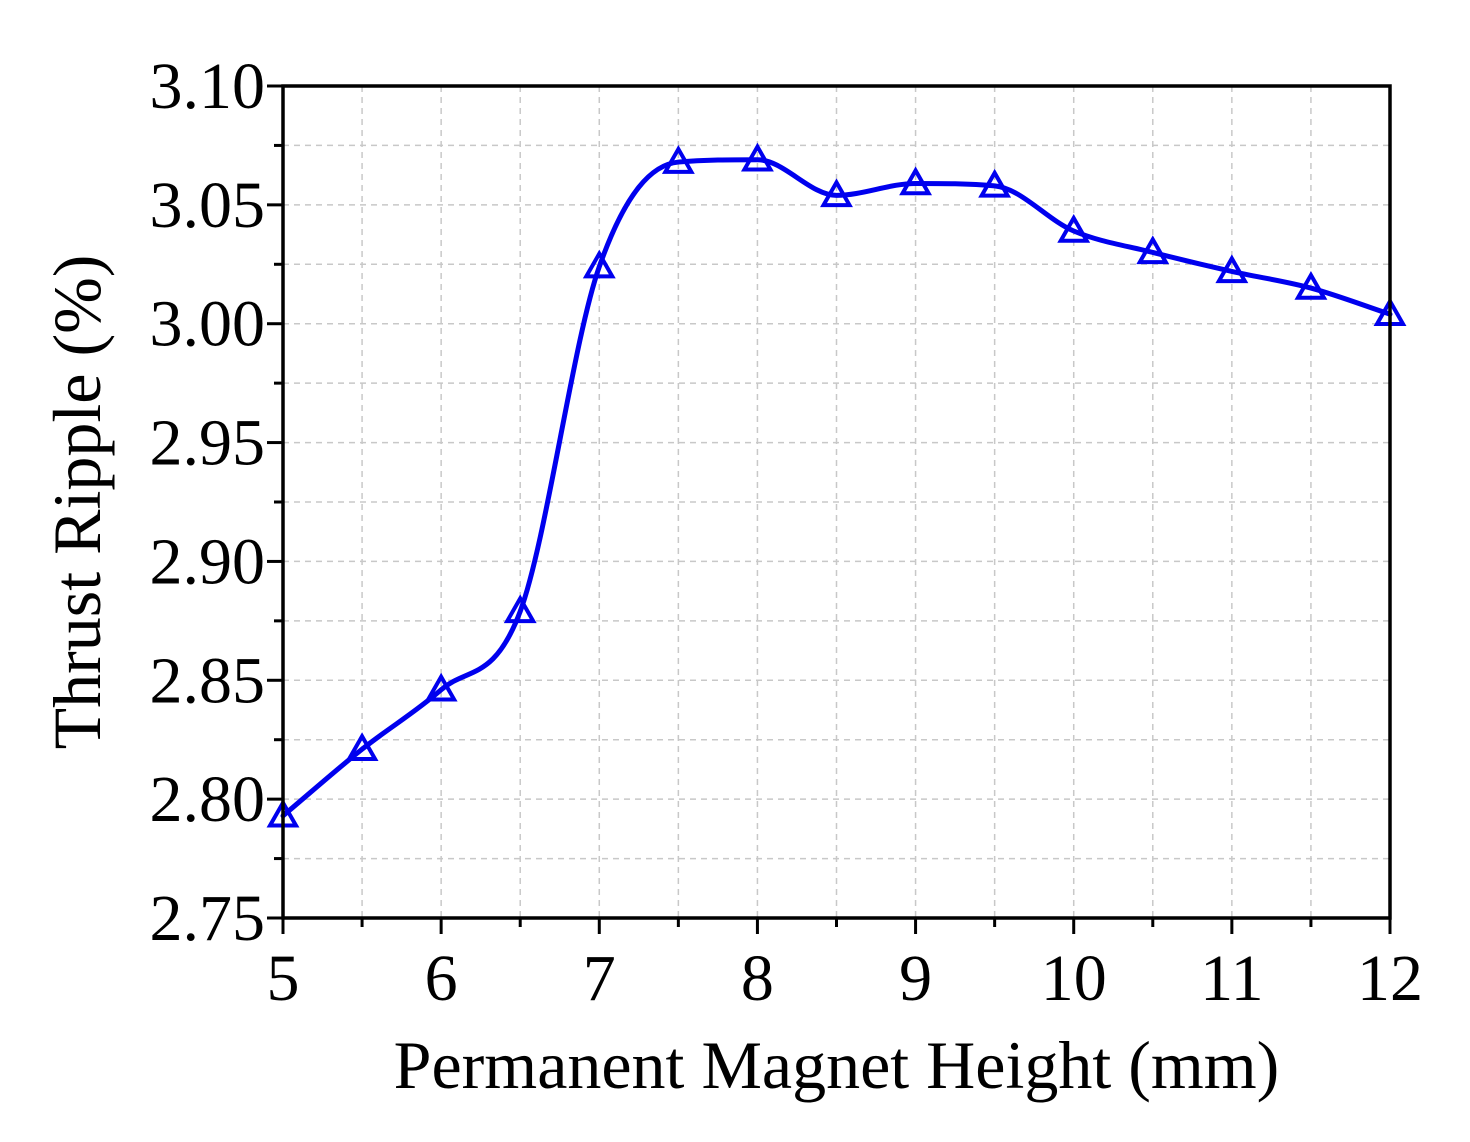 The width and height of the screenshot is (1470, 1142). What do you see at coordinates (599, 978) in the screenshot?
I see `x-tick-label: 7` at bounding box center [599, 978].